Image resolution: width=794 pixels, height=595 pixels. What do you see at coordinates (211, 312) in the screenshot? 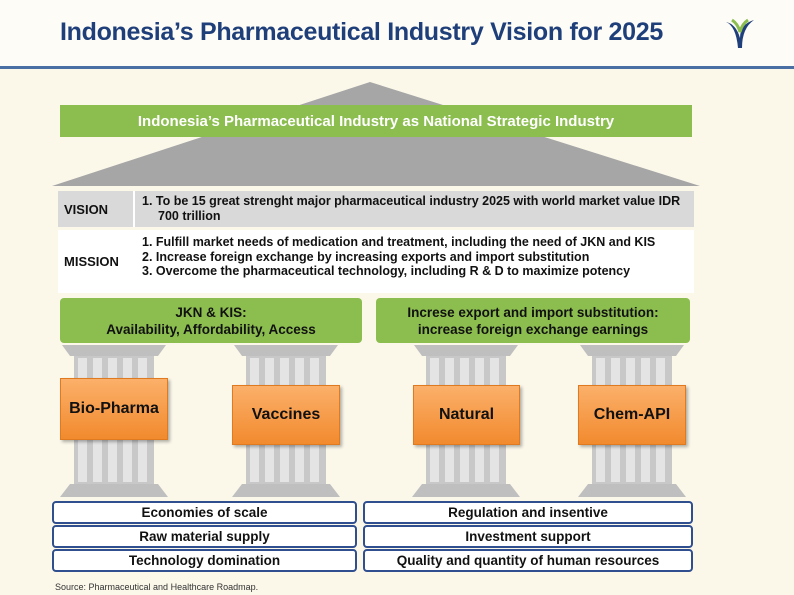
I see `goal-line: JKN & KIS:` at bounding box center [211, 312].